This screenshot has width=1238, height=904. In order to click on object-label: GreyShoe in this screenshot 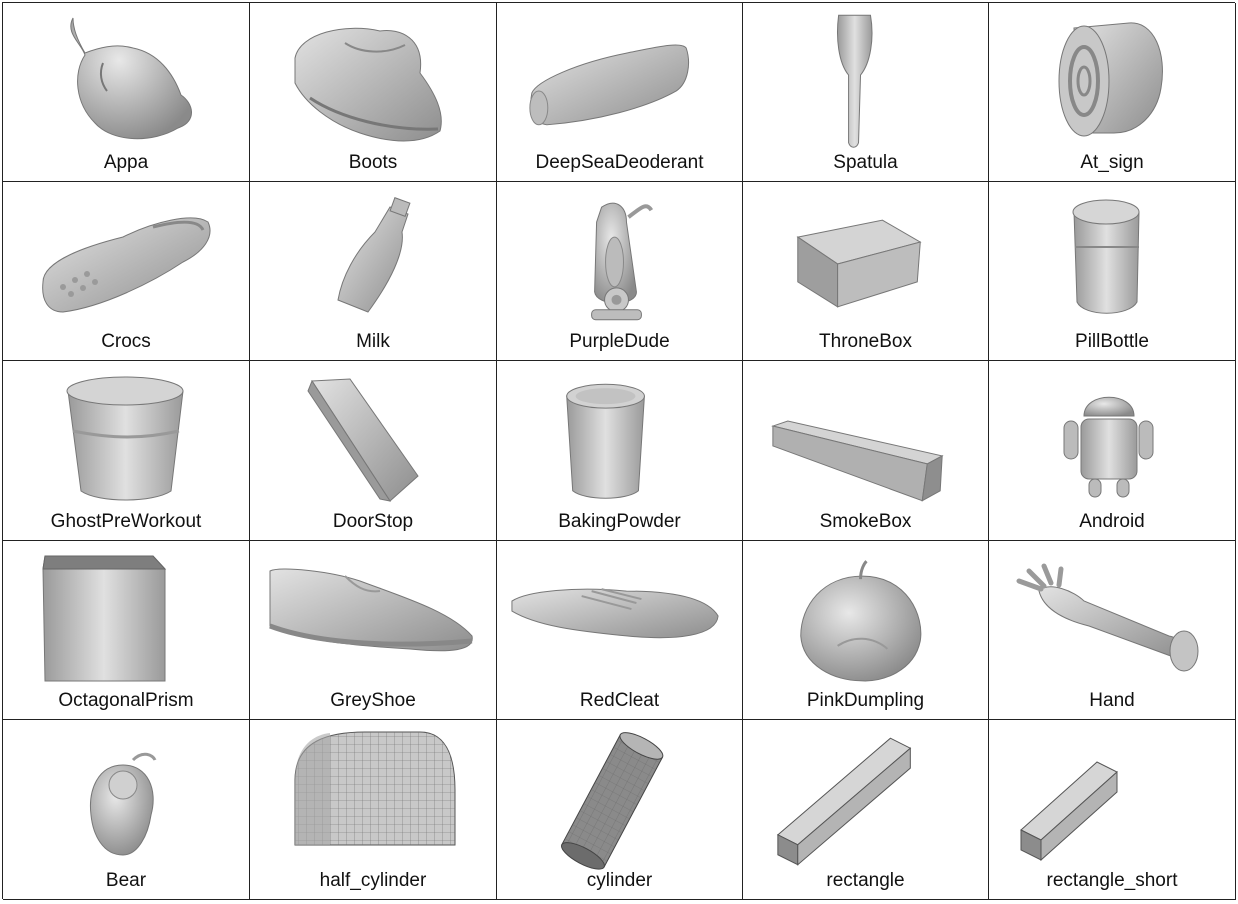, I will do `click(373, 700)`.